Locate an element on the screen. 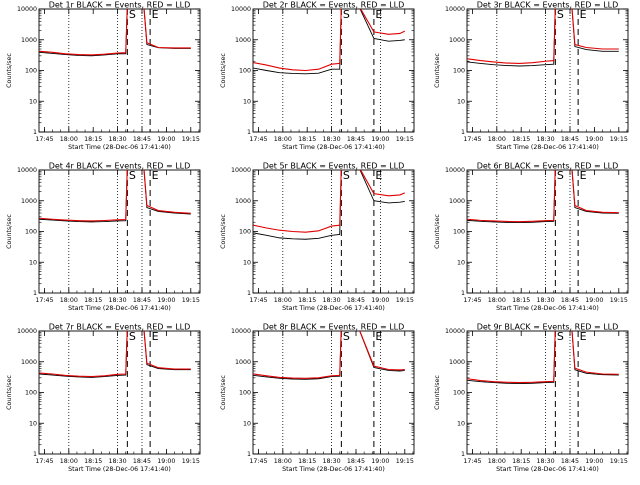 This screenshot has width=640, height=485. chart-title: Det 2r BLACK = Events, RED = LLD is located at coordinates (334, 5).